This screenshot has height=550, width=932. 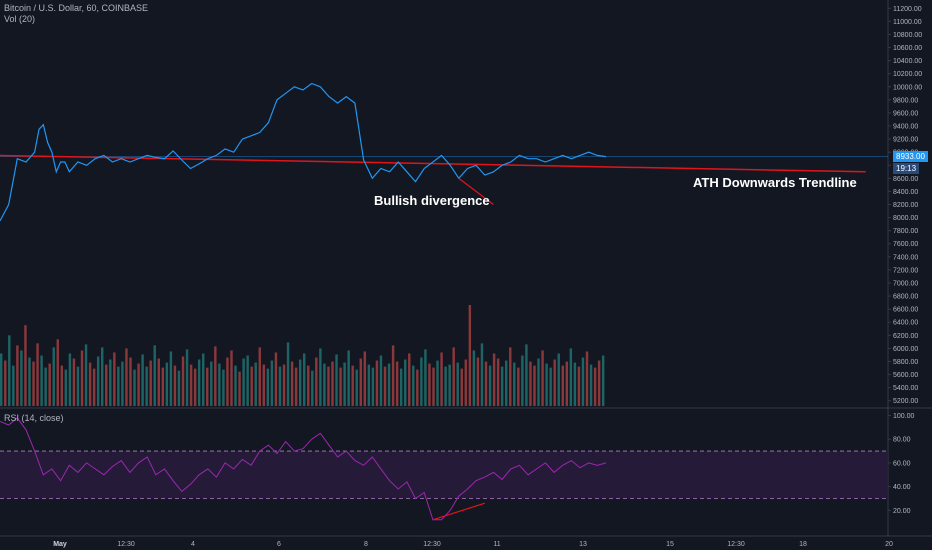 I want to click on time-tick-label: 15, so click(x=670, y=544).